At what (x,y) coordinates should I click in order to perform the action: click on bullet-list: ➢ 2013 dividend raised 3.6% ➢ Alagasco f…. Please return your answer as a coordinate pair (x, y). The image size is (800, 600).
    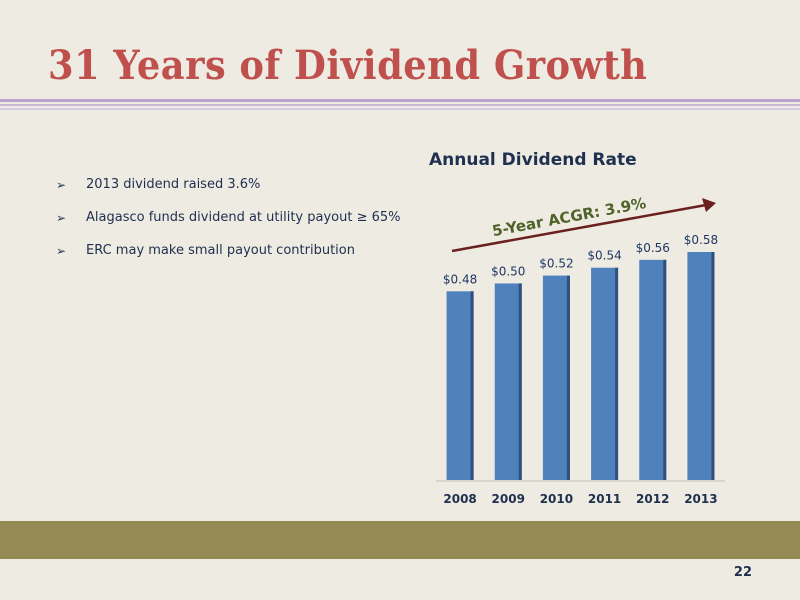
    Looking at the image, I should click on (228, 217).